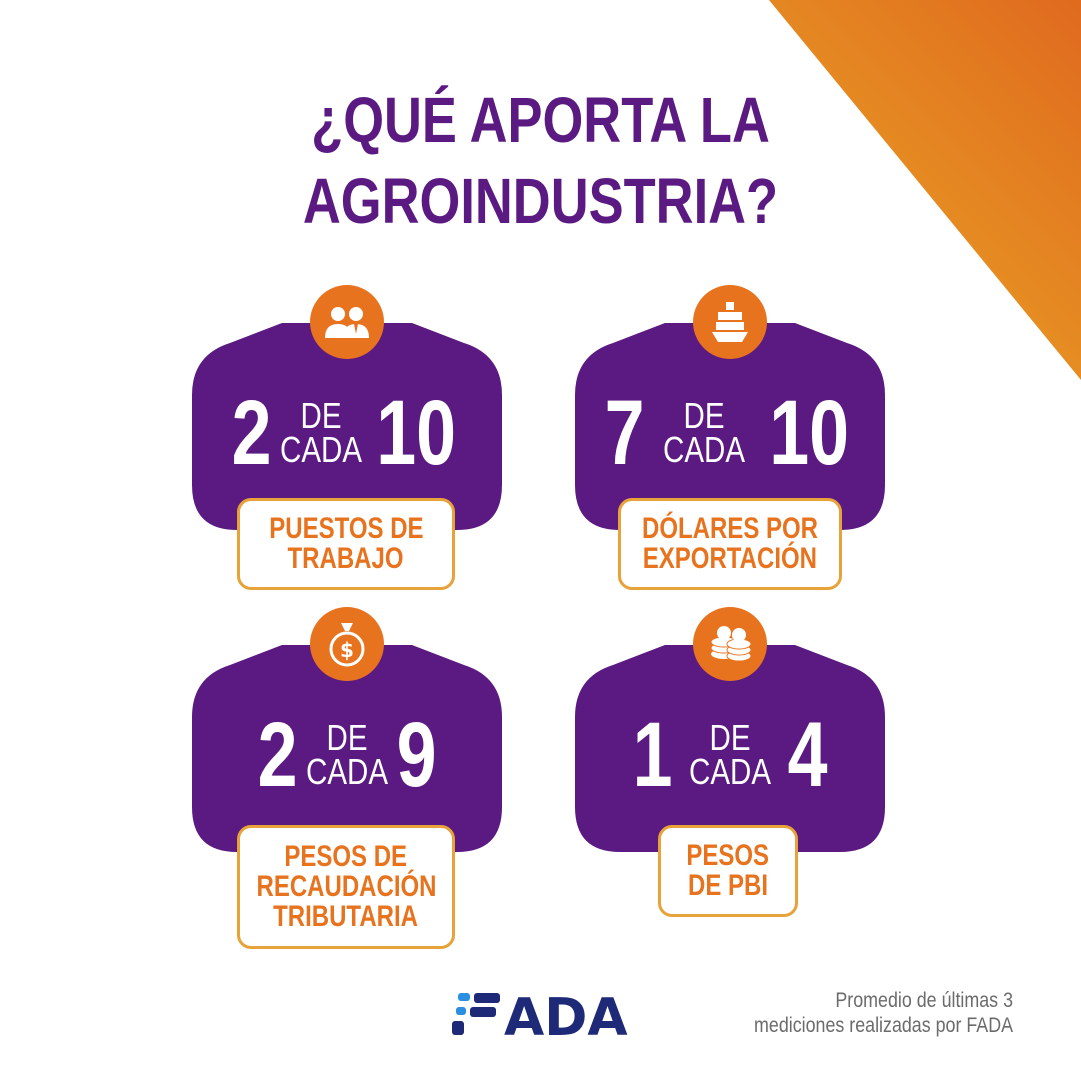  I want to click on page-title: ¿QUÉ APORTA LA AGROINDUSTRIA?, so click(540, 161).